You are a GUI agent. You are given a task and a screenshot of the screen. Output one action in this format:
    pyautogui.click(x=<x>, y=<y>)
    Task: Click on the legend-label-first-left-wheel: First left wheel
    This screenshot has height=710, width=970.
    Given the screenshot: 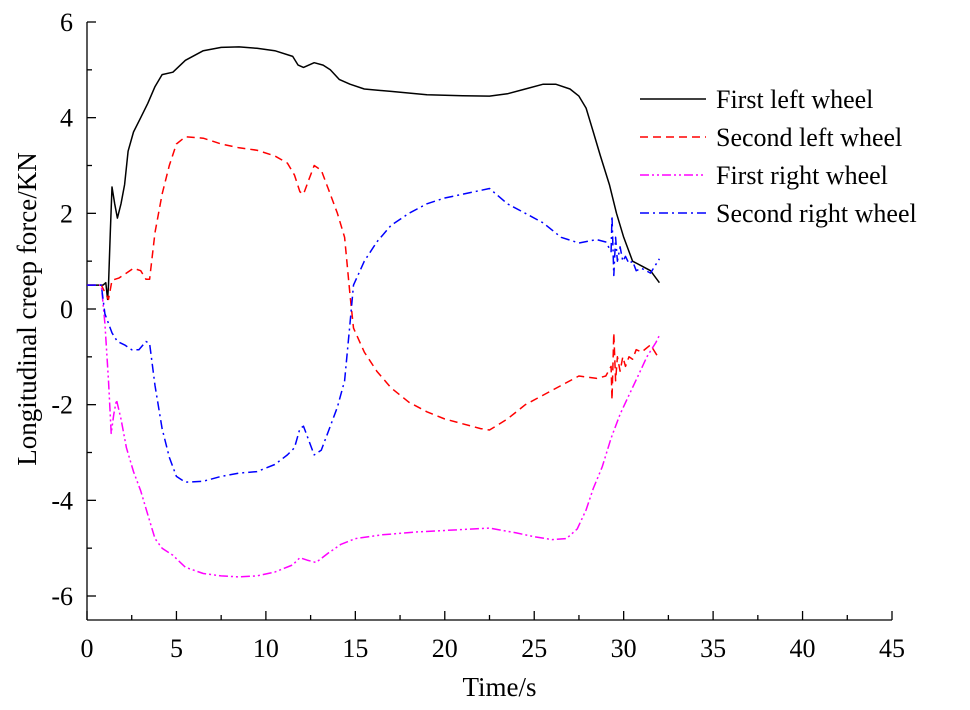 What is the action you would take?
    pyautogui.click(x=794, y=99)
    